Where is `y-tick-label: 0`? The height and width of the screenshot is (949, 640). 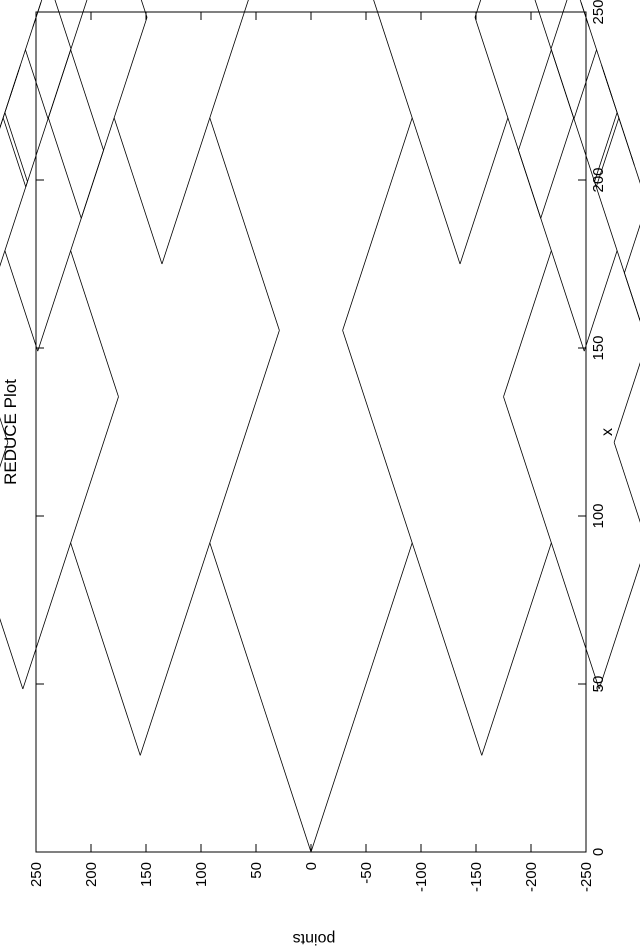 y-tick-label: 0 is located at coordinates (311, 866).